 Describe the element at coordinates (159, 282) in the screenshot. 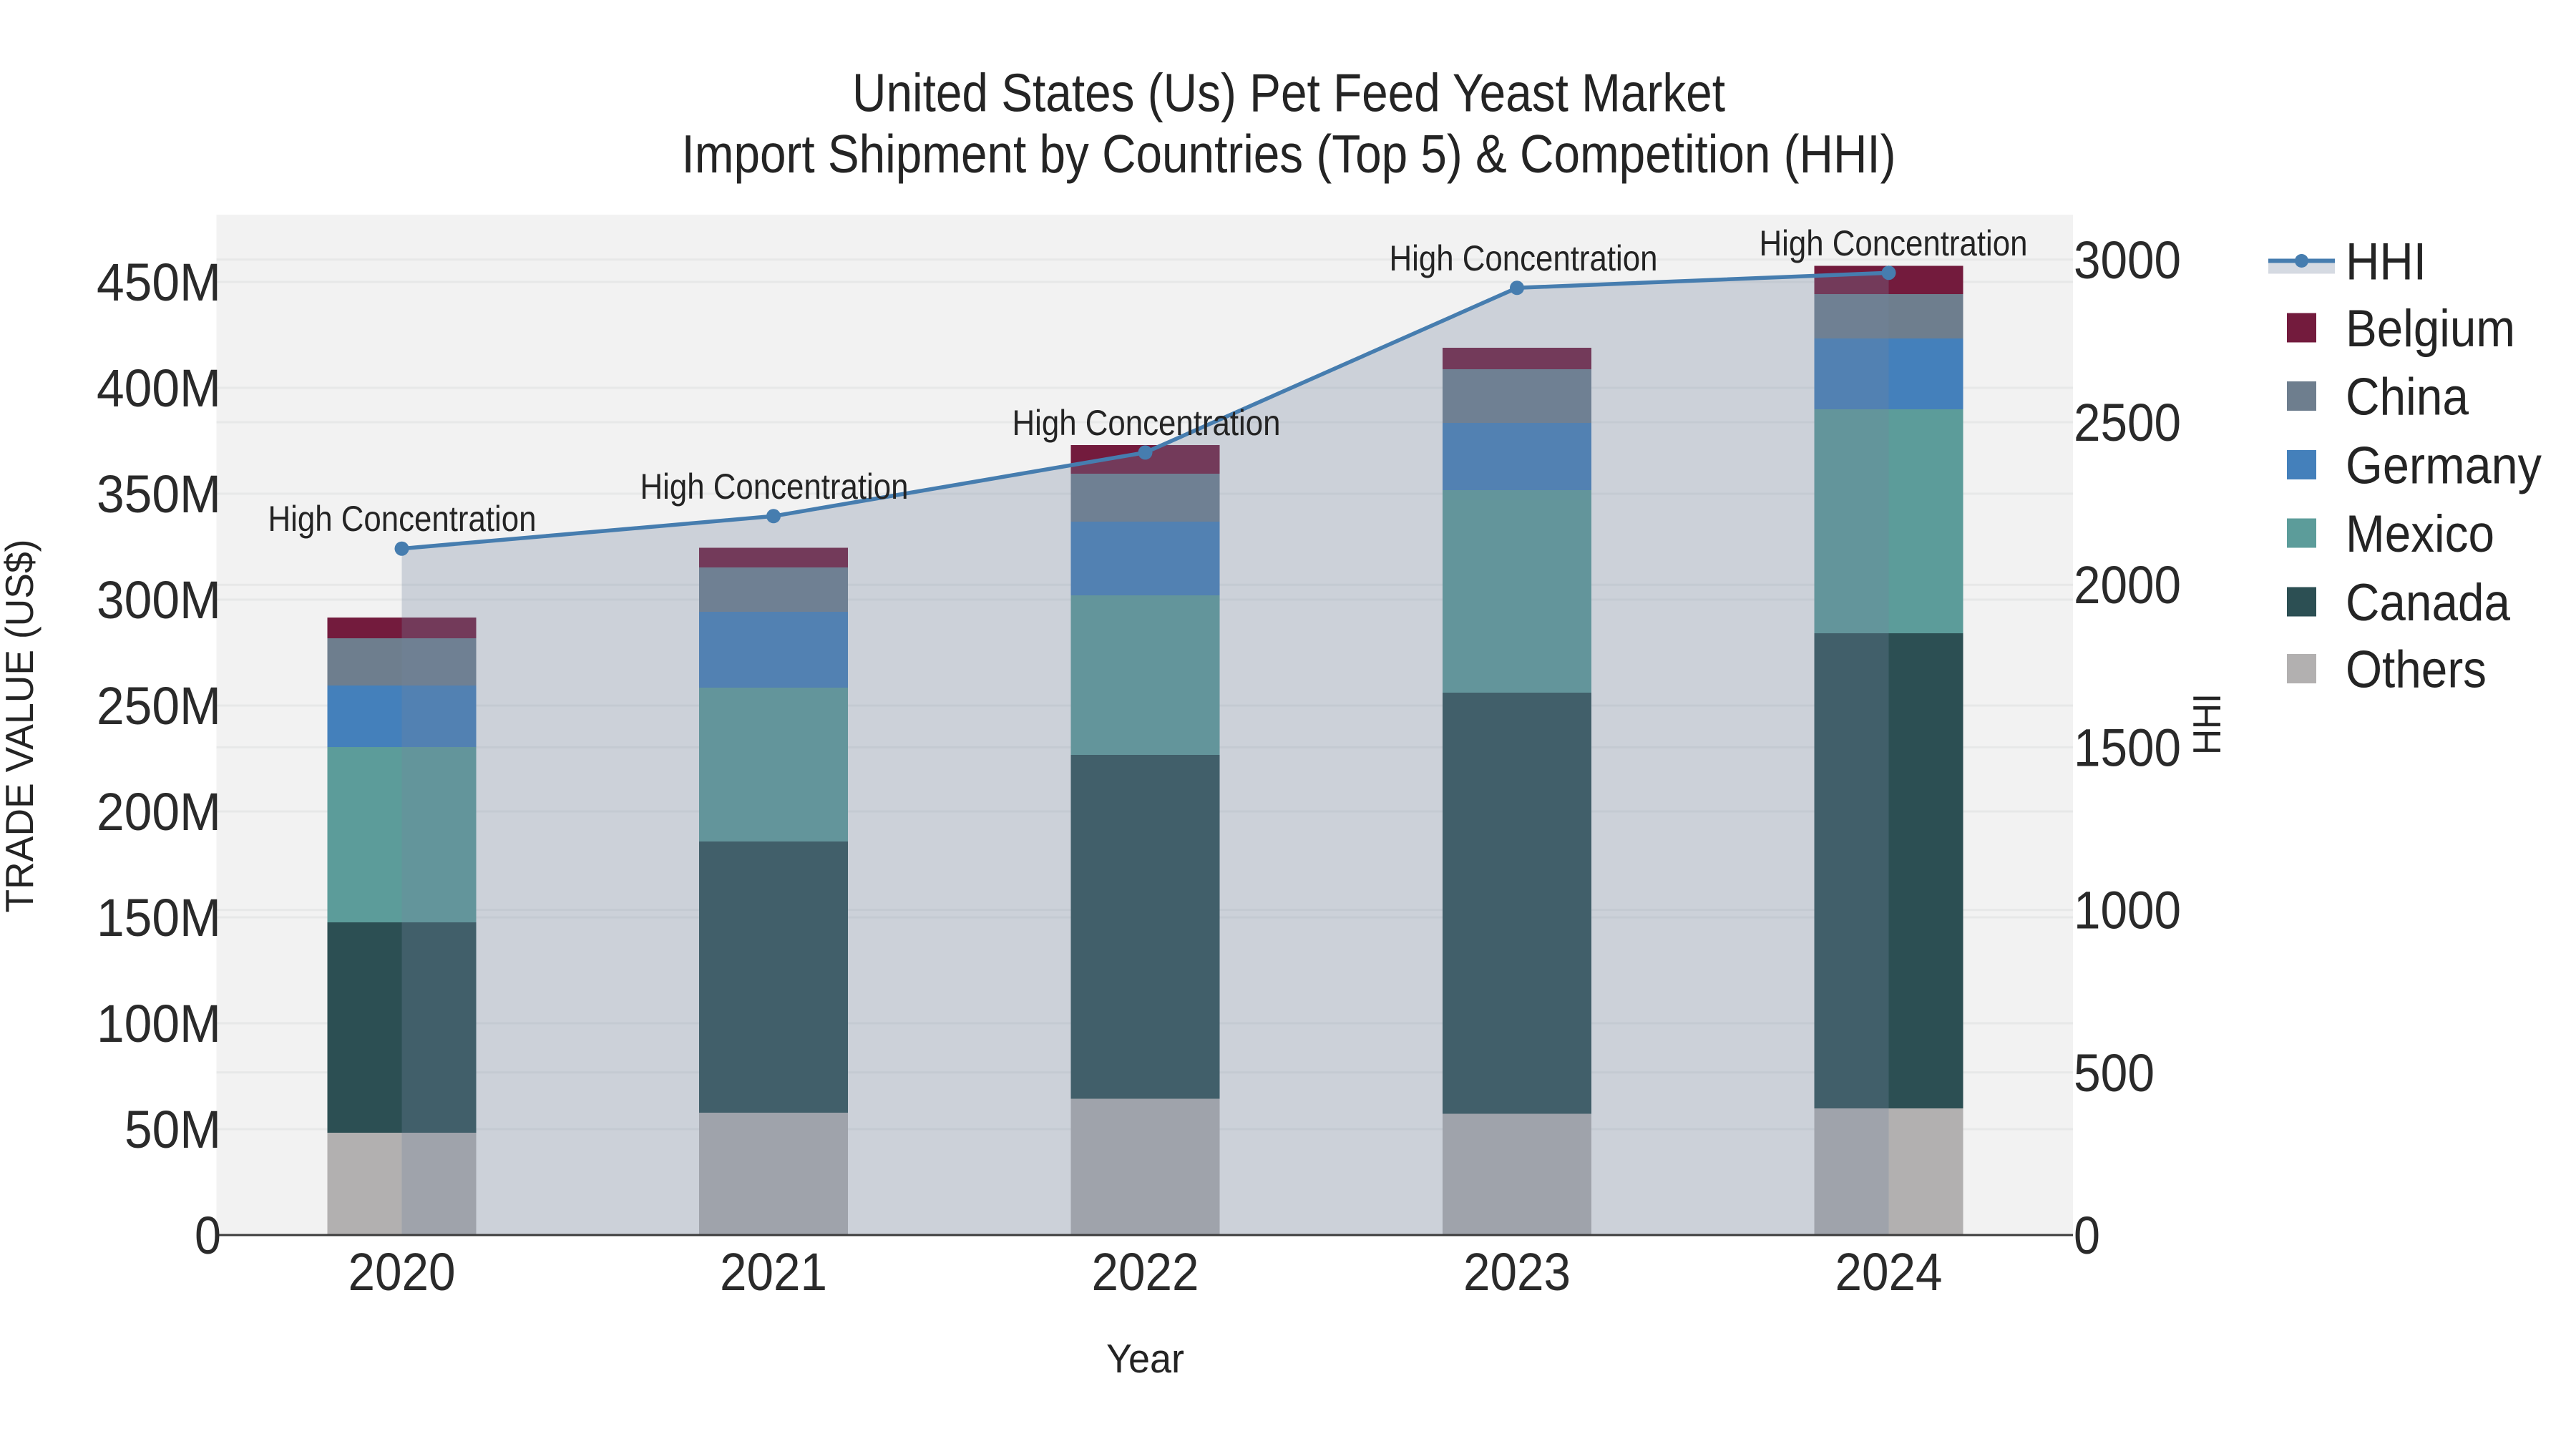

I see `svg-text: 450M` at that location.